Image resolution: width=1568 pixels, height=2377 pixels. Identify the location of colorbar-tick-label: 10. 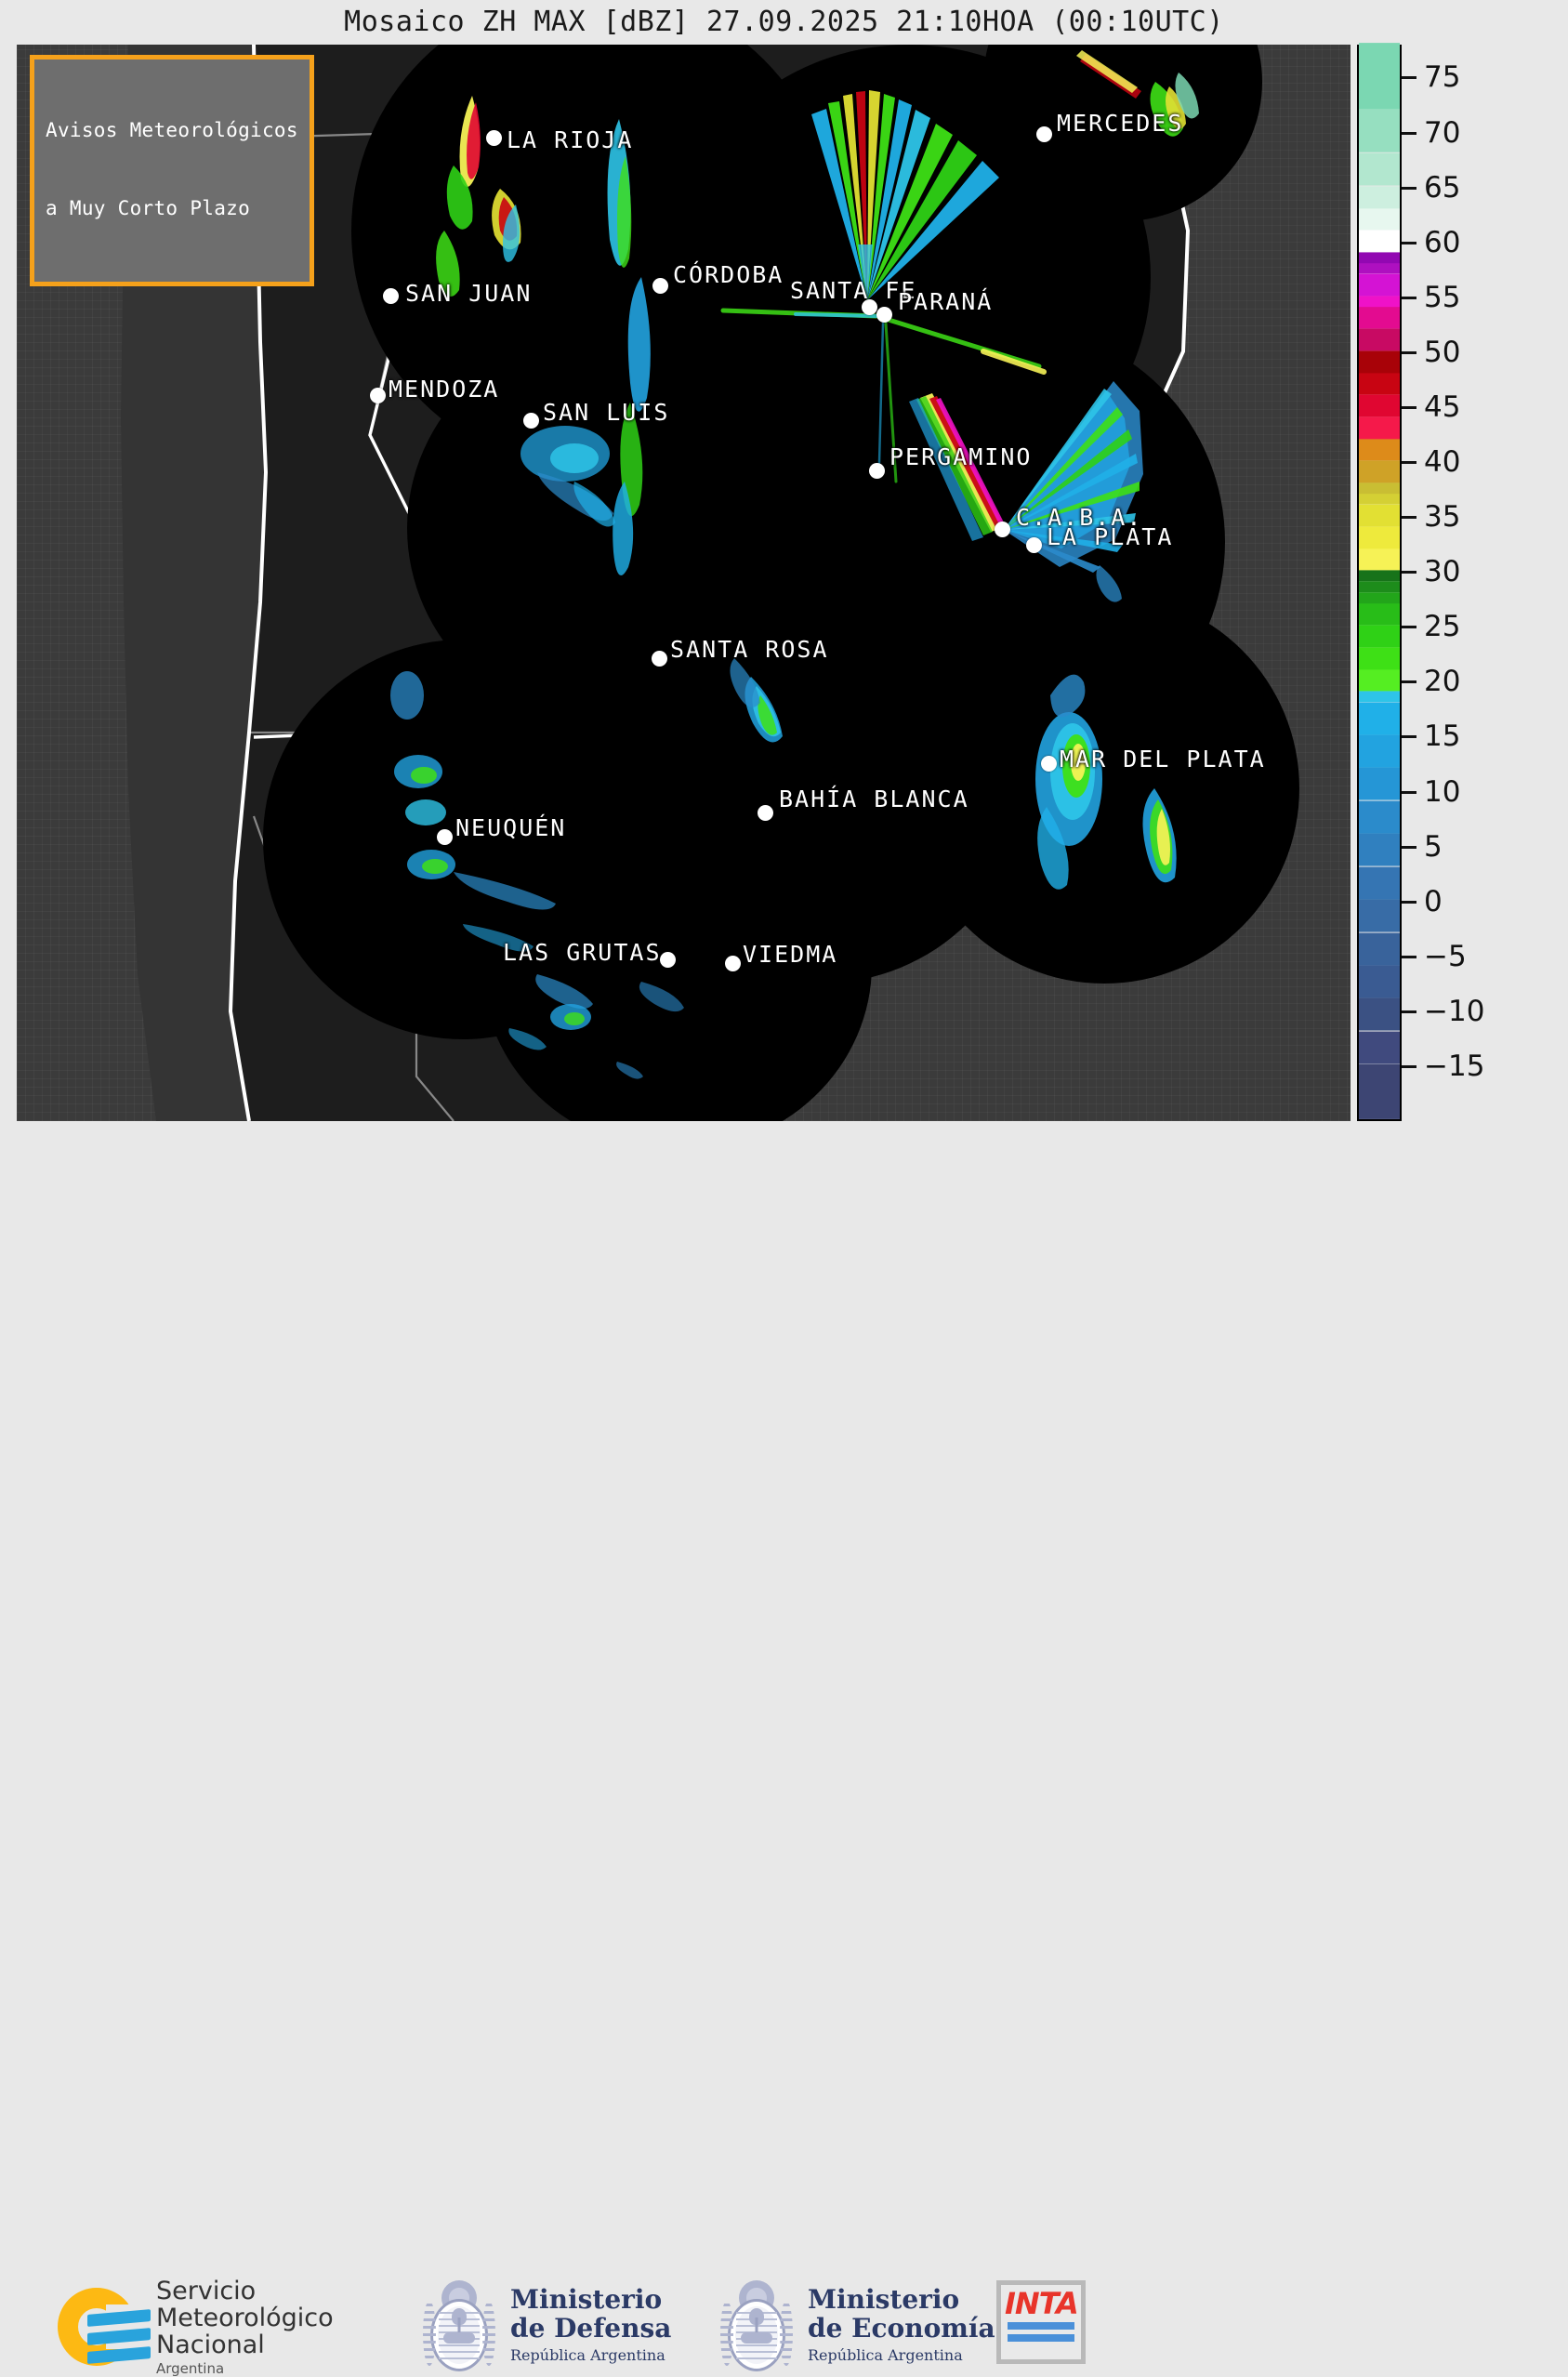
(1443, 791).